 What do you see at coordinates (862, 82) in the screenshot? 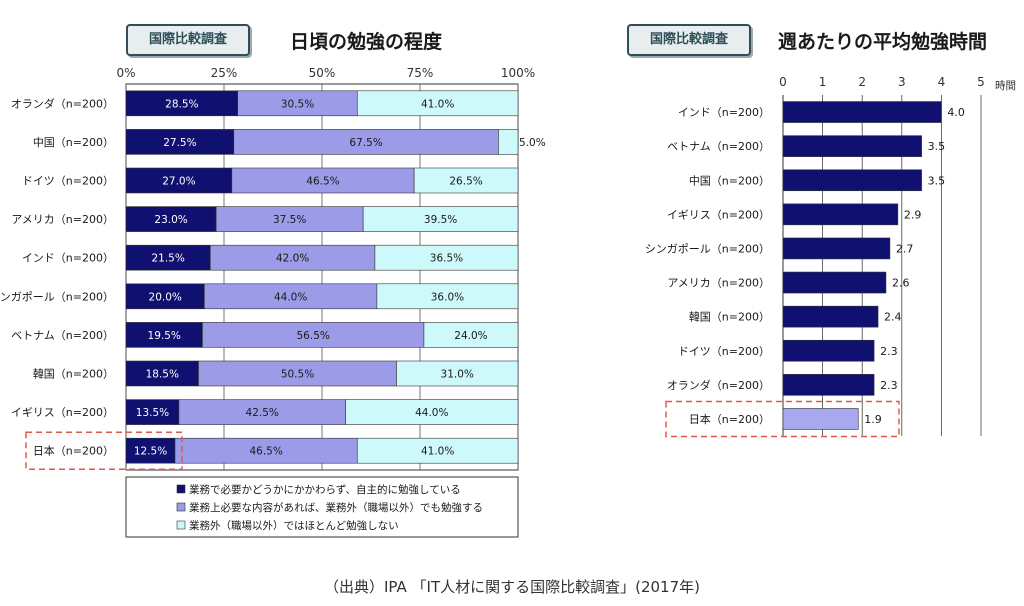
I see `x-tick-label: 2` at bounding box center [862, 82].